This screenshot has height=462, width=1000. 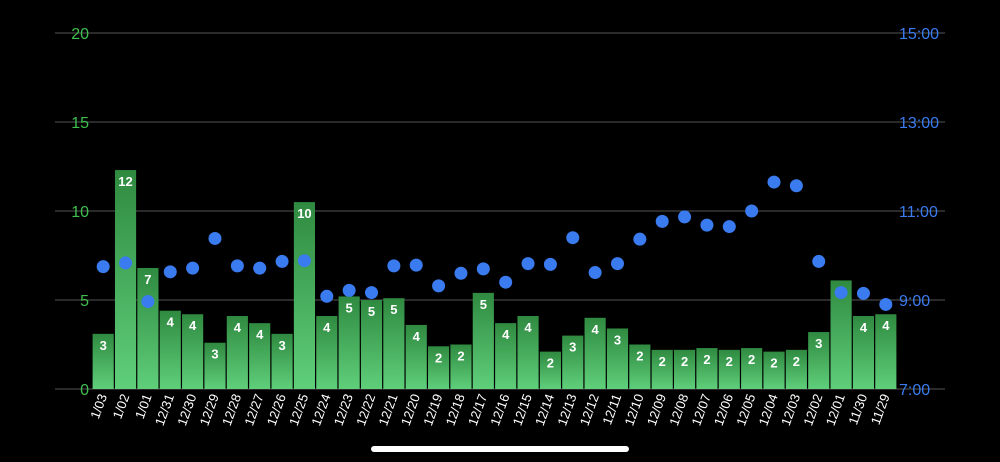 What do you see at coordinates (589, 410) in the screenshot?
I see `x-tick-label: 12/12` at bounding box center [589, 410].